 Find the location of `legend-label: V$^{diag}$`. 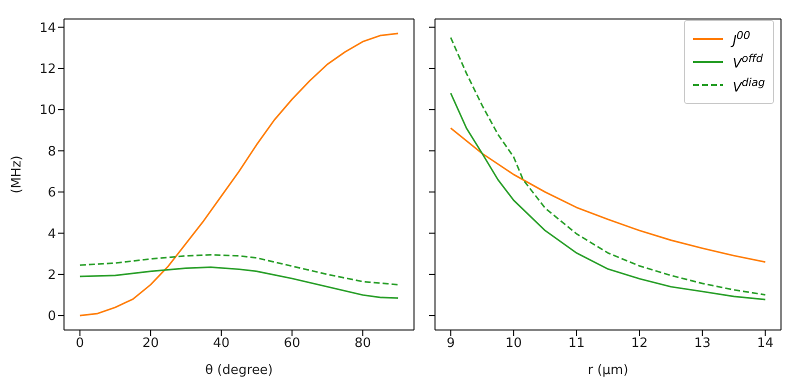

legend-label: V$^{diag}$ is located at coordinates (748, 85).